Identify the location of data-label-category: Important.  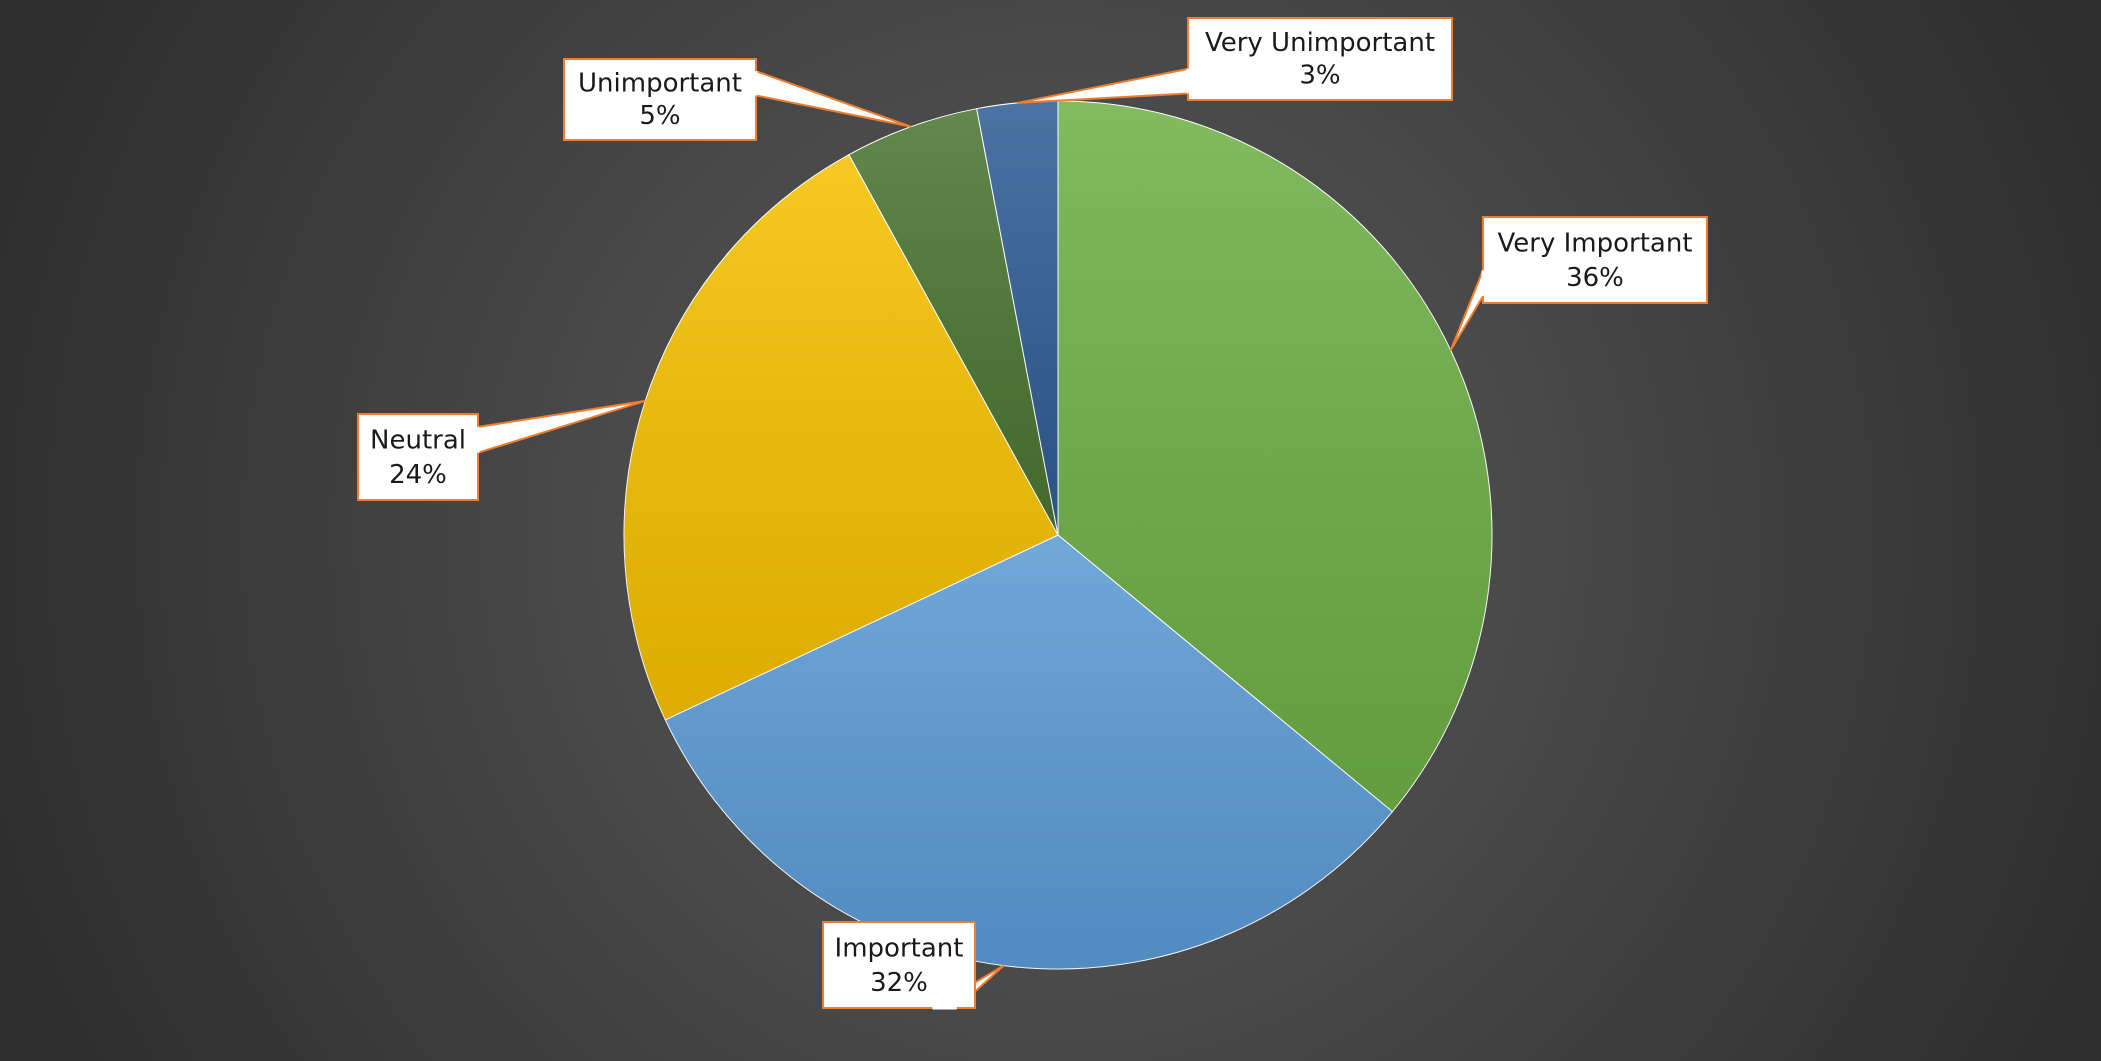
(899, 948).